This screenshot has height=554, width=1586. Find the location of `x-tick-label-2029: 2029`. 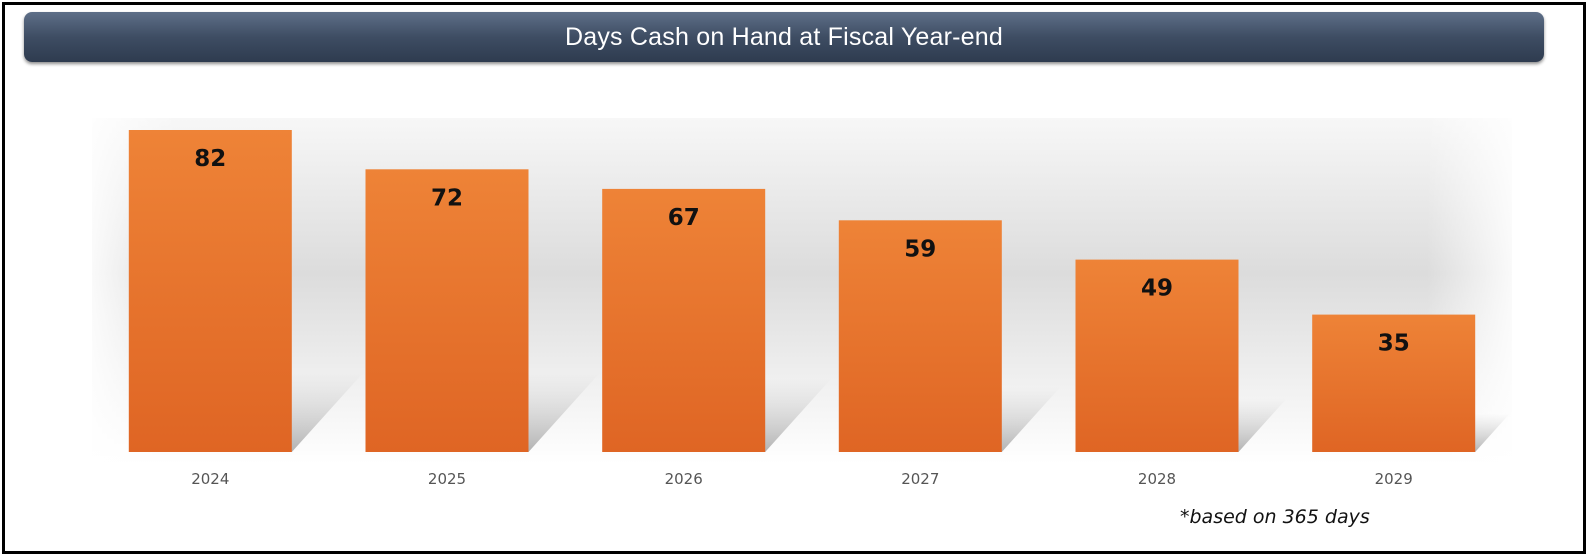

x-tick-label-2029: 2029 is located at coordinates (1394, 479).